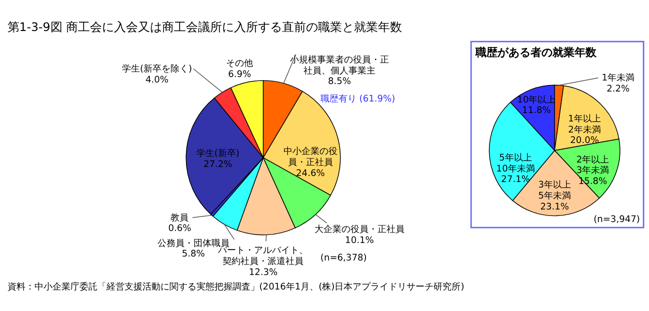 The height and width of the screenshot is (311, 649). I want to click on slice-label: パート・アルバイト、契約社員・派遣社員, so click(262, 256).